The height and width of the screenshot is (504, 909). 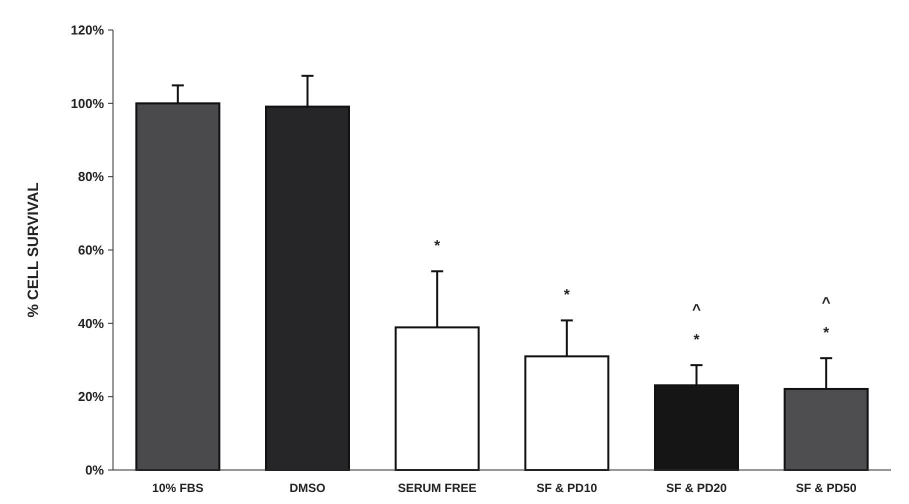 What do you see at coordinates (87, 103) in the screenshot?
I see `y-tick-label: 100%` at bounding box center [87, 103].